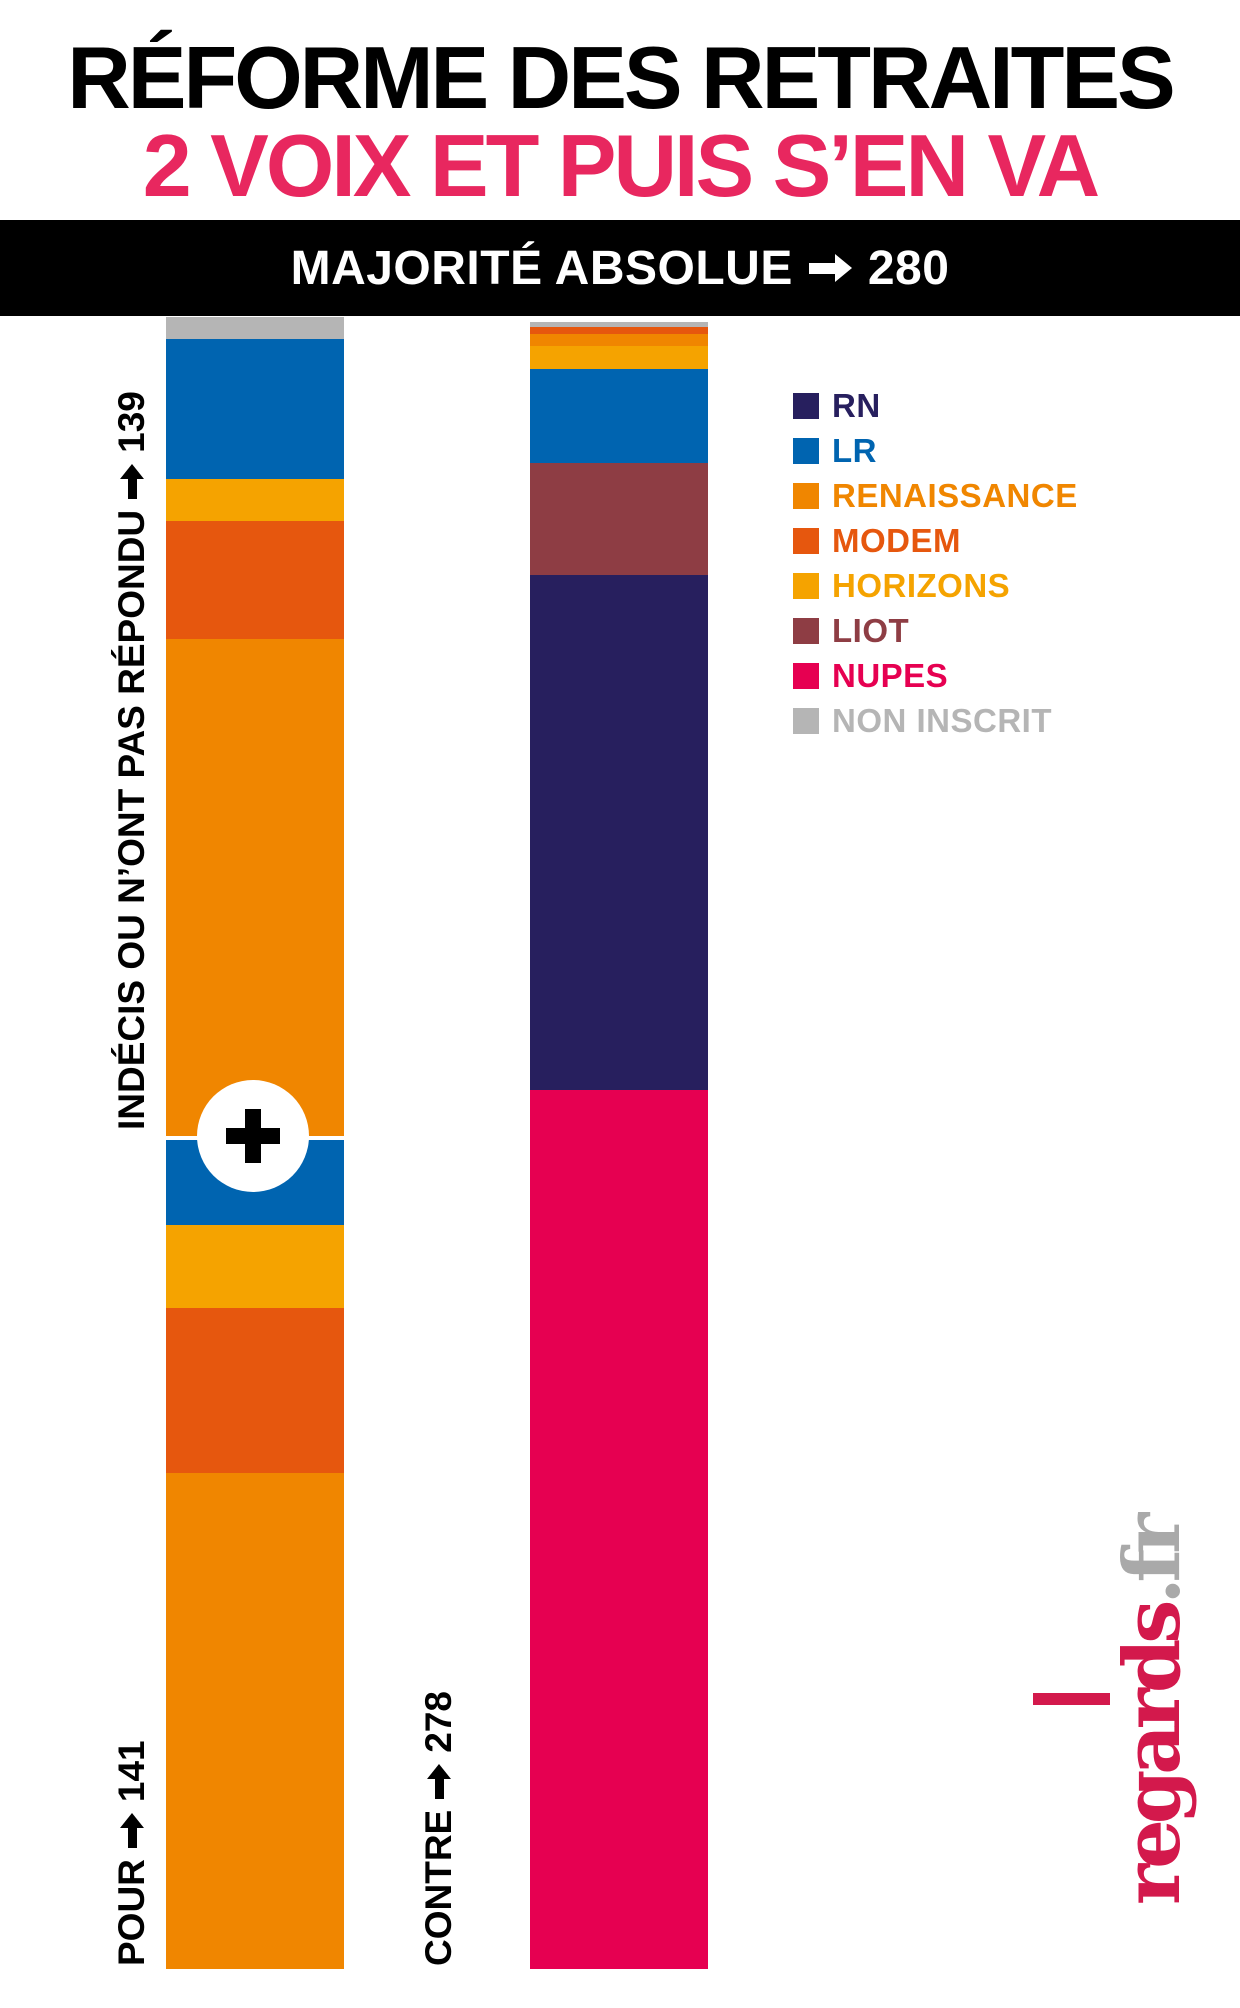 This screenshot has height=2008, width=1240. Describe the element at coordinates (131, 422) in the screenshot. I see `bar-label-indecis-total: 139` at that location.